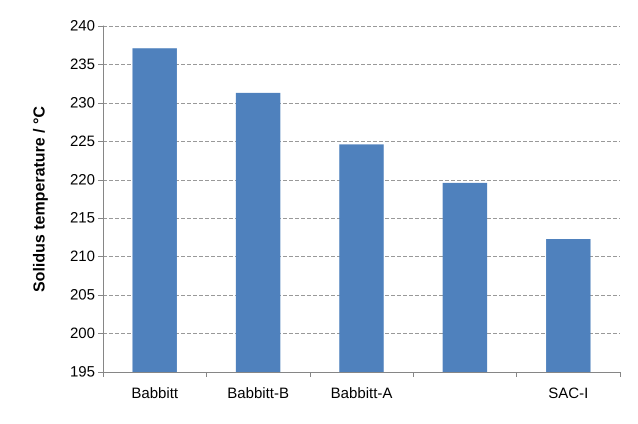  Describe the element at coordinates (361, 393) in the screenshot. I see `x-tick-label: Babbitt-A` at that location.